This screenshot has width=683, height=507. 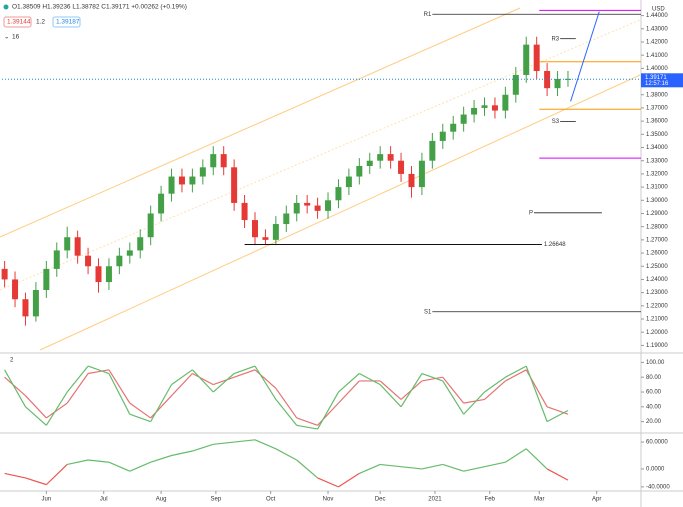 I want to click on y-tick-label: 1.22000, so click(x=657, y=306).